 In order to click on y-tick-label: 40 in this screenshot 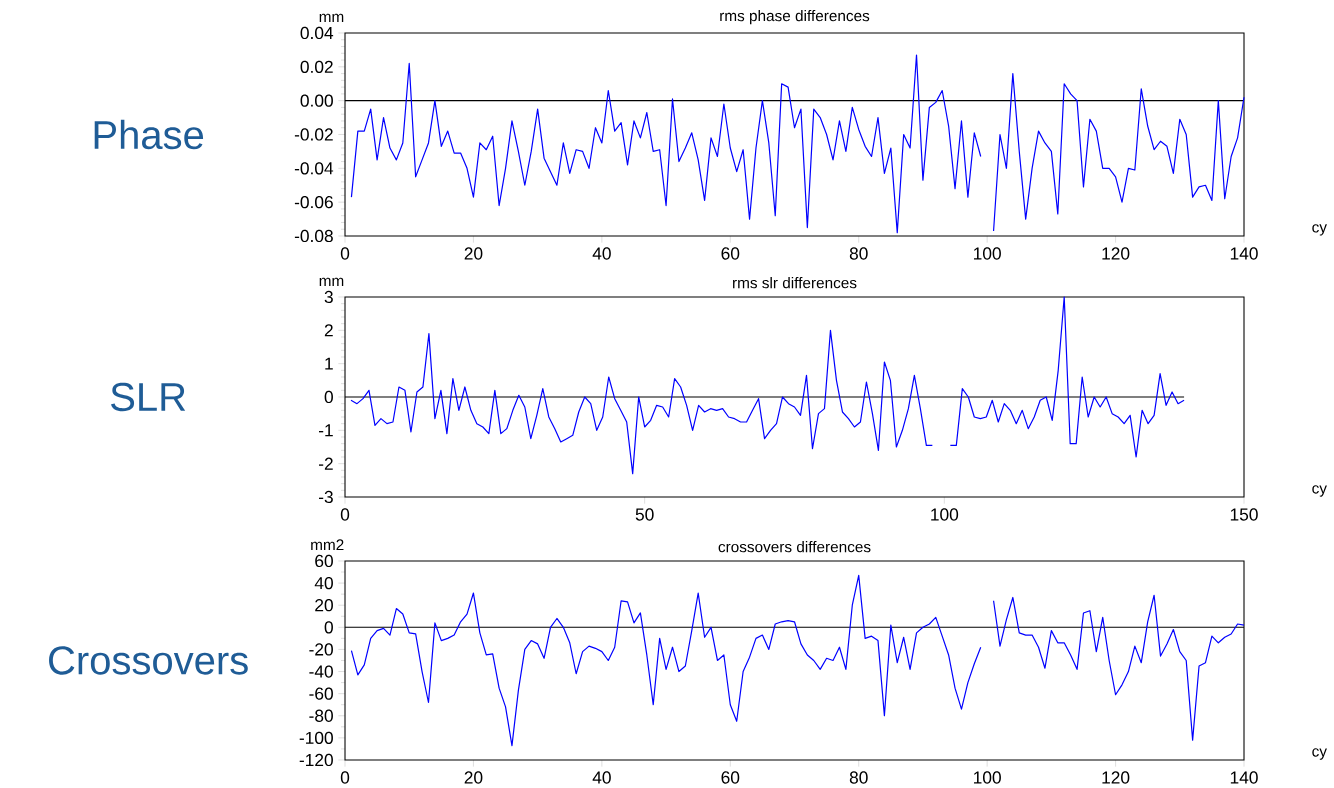, I will do `click(323, 583)`.